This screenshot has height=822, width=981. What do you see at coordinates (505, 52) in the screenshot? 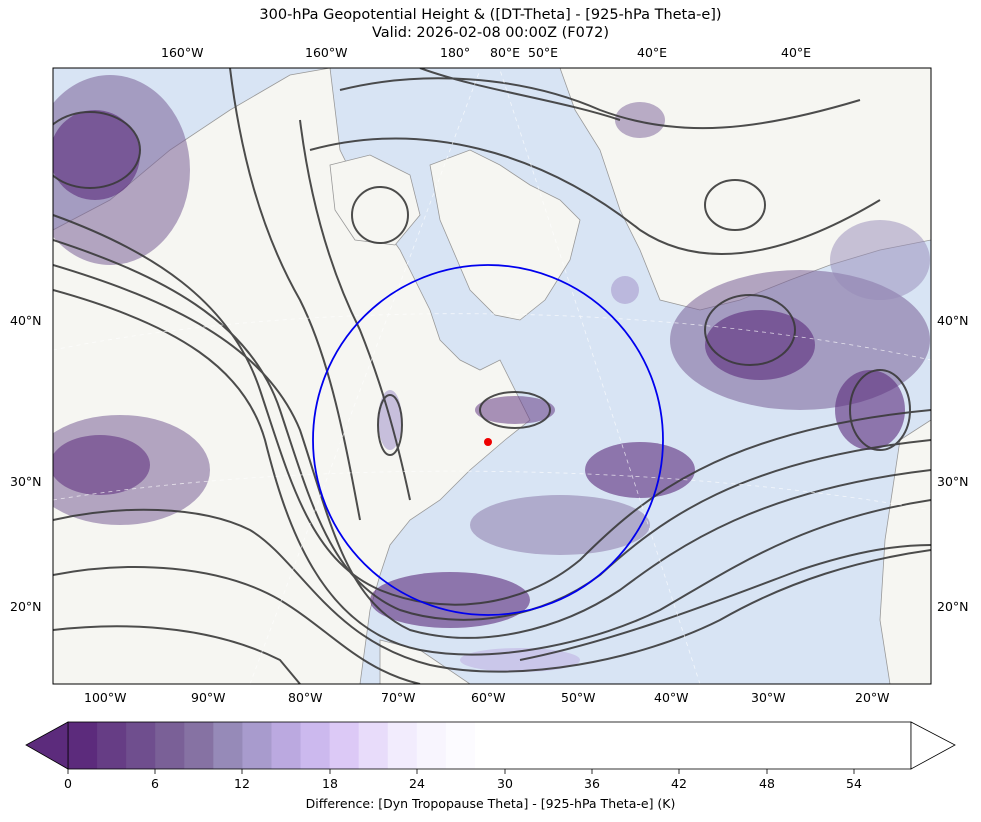
I see `top-tick-label: 80°E` at bounding box center [505, 52].